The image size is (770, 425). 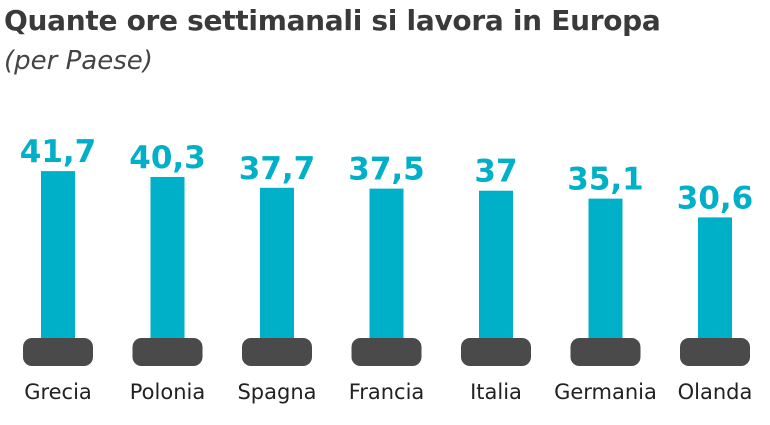 What do you see at coordinates (58, 352) in the screenshot?
I see `greece-flag-icon` at bounding box center [58, 352].